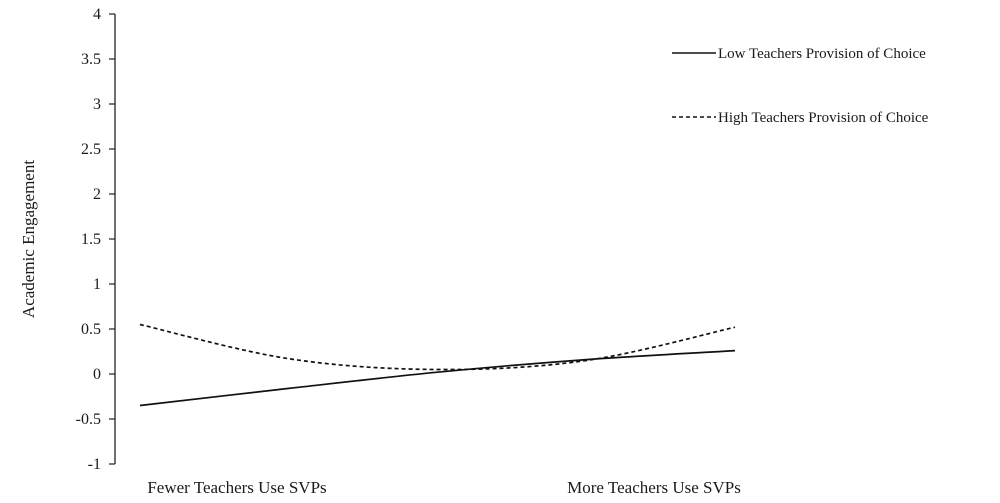  What do you see at coordinates (91, 59) in the screenshot?
I see `y-tick-label: 3.5` at bounding box center [91, 59].